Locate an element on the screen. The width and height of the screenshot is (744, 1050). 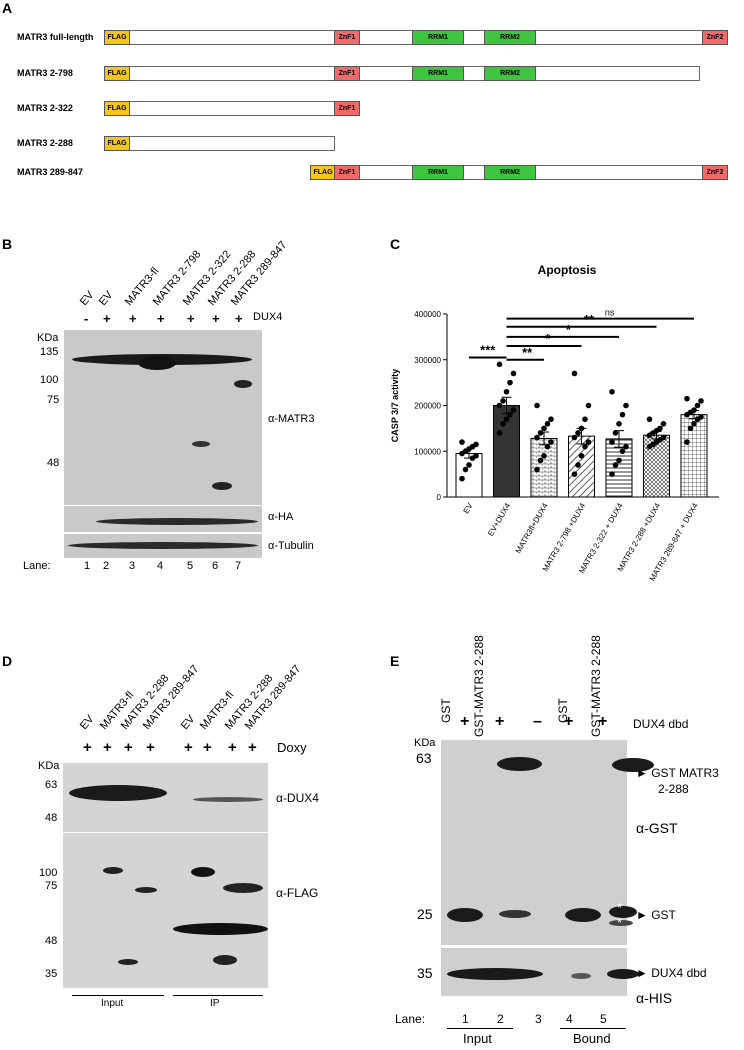
domain-rrm1: RRM1 is located at coordinates (438, 37).